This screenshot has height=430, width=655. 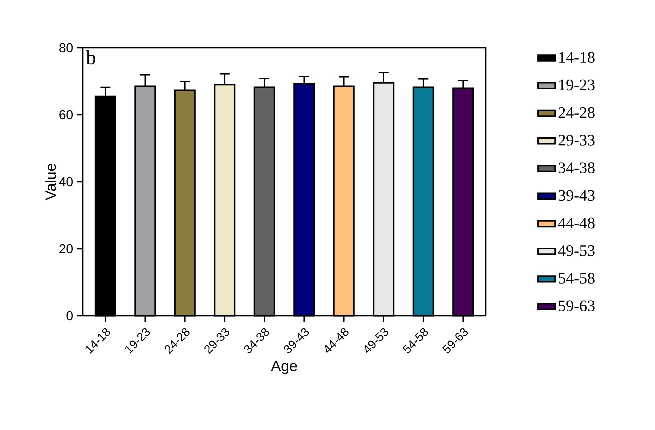 I want to click on x-axis-title: Age, so click(x=284, y=367).